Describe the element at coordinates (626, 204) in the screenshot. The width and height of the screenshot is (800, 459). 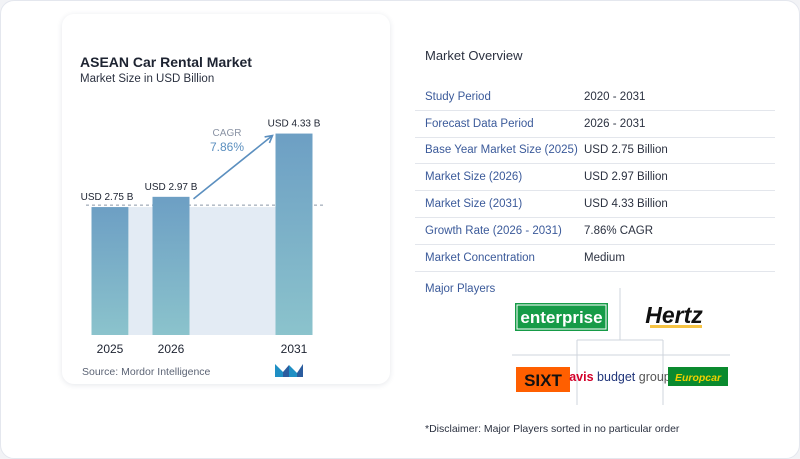
I see `row-value: USD 4.33 Billion` at that location.